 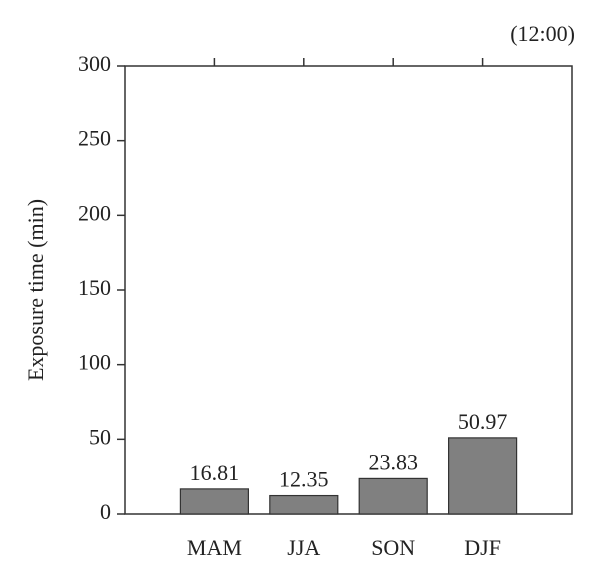 I want to click on value-label: 12.35, so click(x=304, y=479).